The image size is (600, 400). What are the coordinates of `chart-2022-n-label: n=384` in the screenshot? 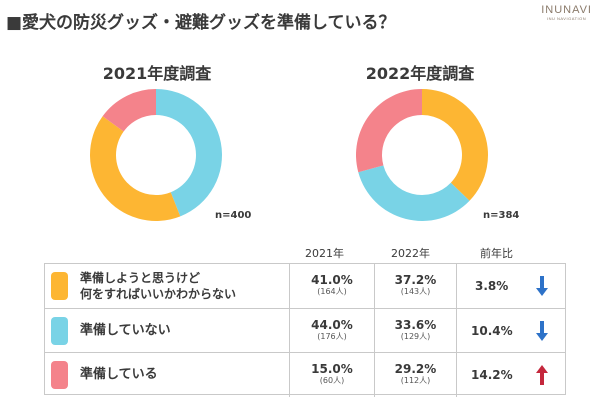 It's located at (501, 215).